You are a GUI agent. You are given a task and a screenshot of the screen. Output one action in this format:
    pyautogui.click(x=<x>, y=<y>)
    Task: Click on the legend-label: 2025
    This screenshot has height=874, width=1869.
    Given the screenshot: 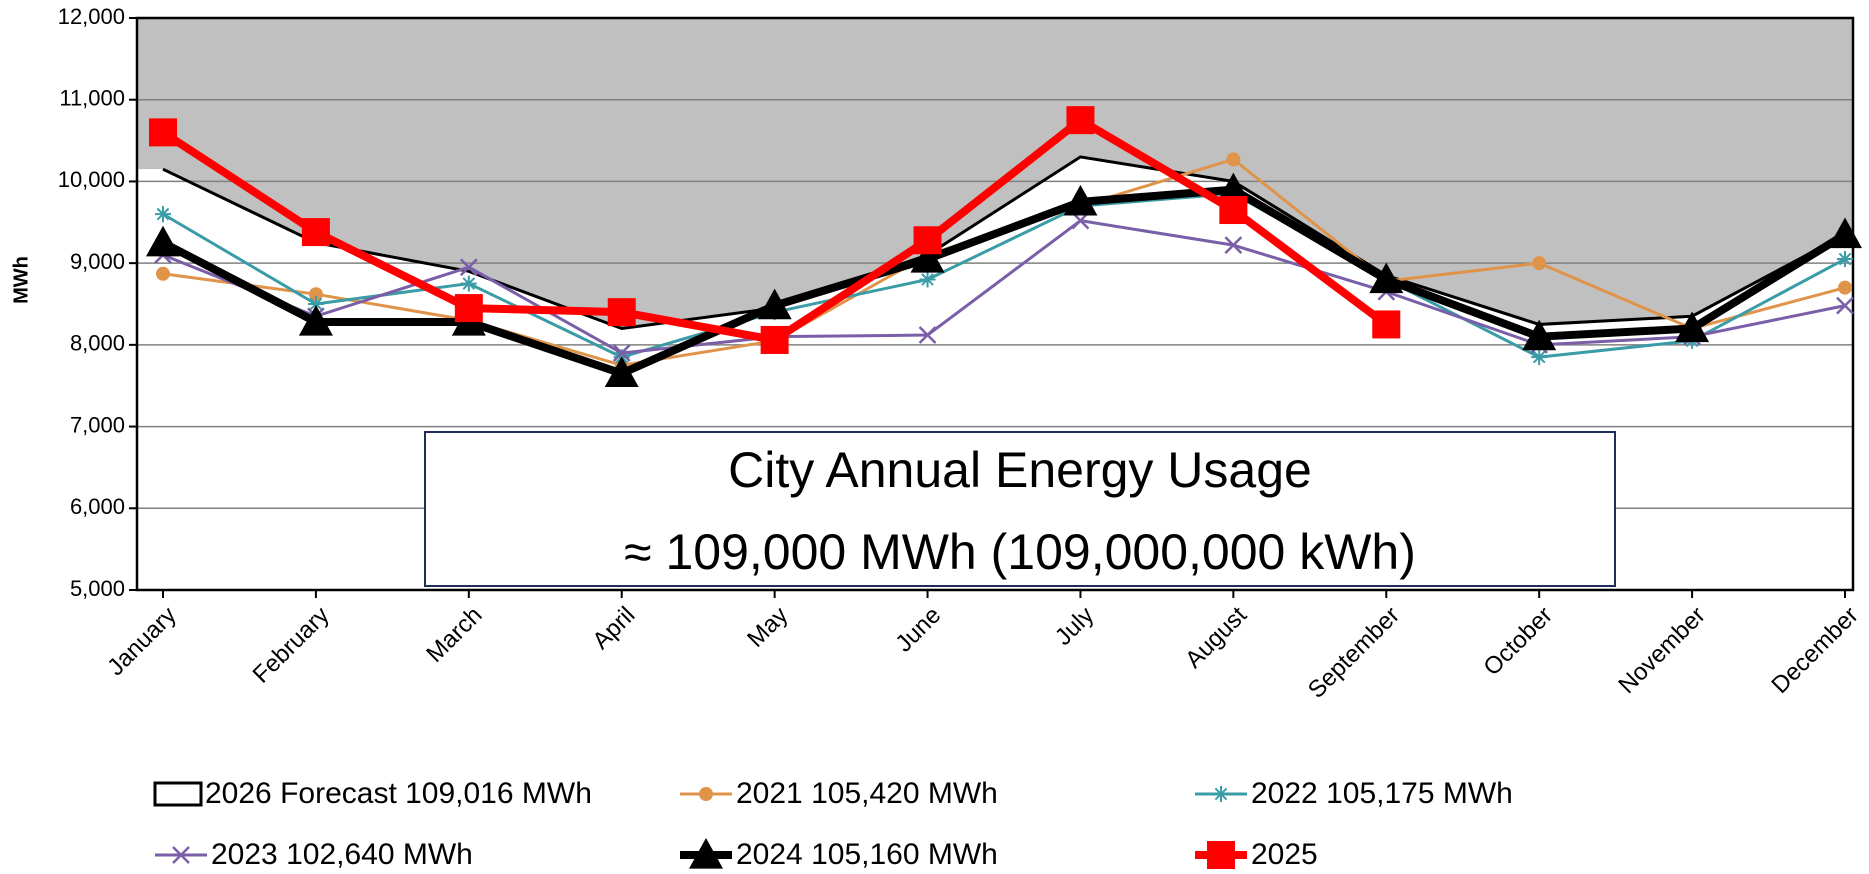 What is the action you would take?
    pyautogui.click(x=1284, y=854)
    